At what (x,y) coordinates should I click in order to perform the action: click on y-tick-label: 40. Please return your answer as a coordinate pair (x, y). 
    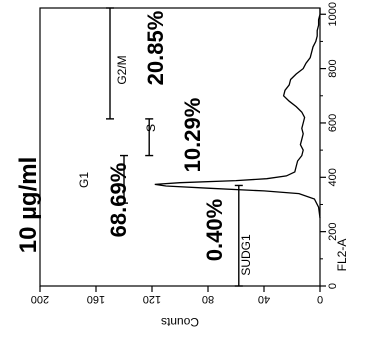
    Looking at the image, I should click on (264, 299).